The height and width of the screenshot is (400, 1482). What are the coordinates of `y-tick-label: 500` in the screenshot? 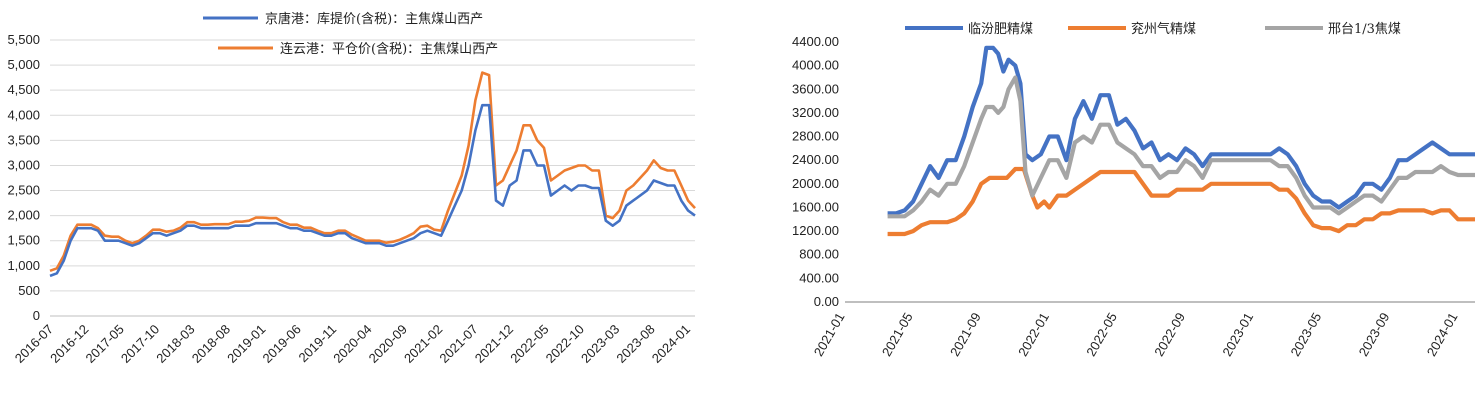 It's located at (29, 290).